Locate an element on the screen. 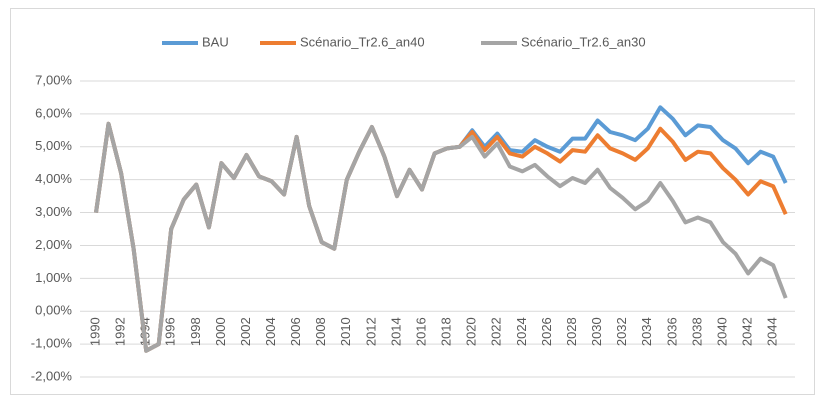  x-tick-label: 2016 is located at coordinates (420, 331).